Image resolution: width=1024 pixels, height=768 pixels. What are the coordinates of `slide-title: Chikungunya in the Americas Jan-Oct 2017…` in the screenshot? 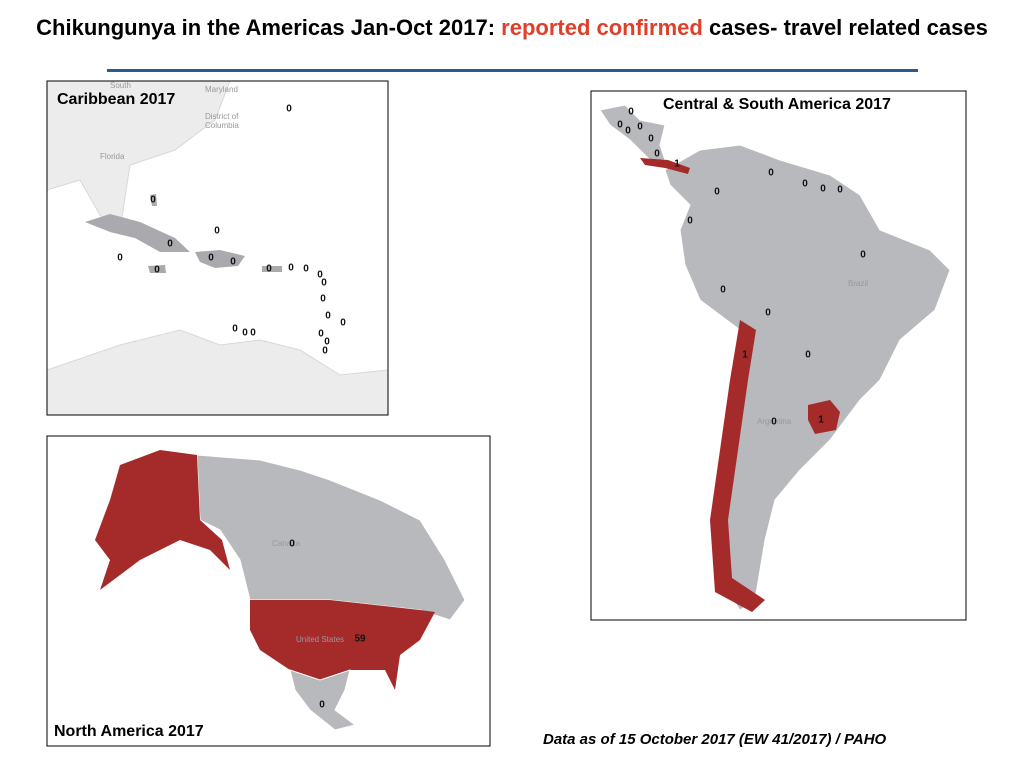 It's located at (512, 28).